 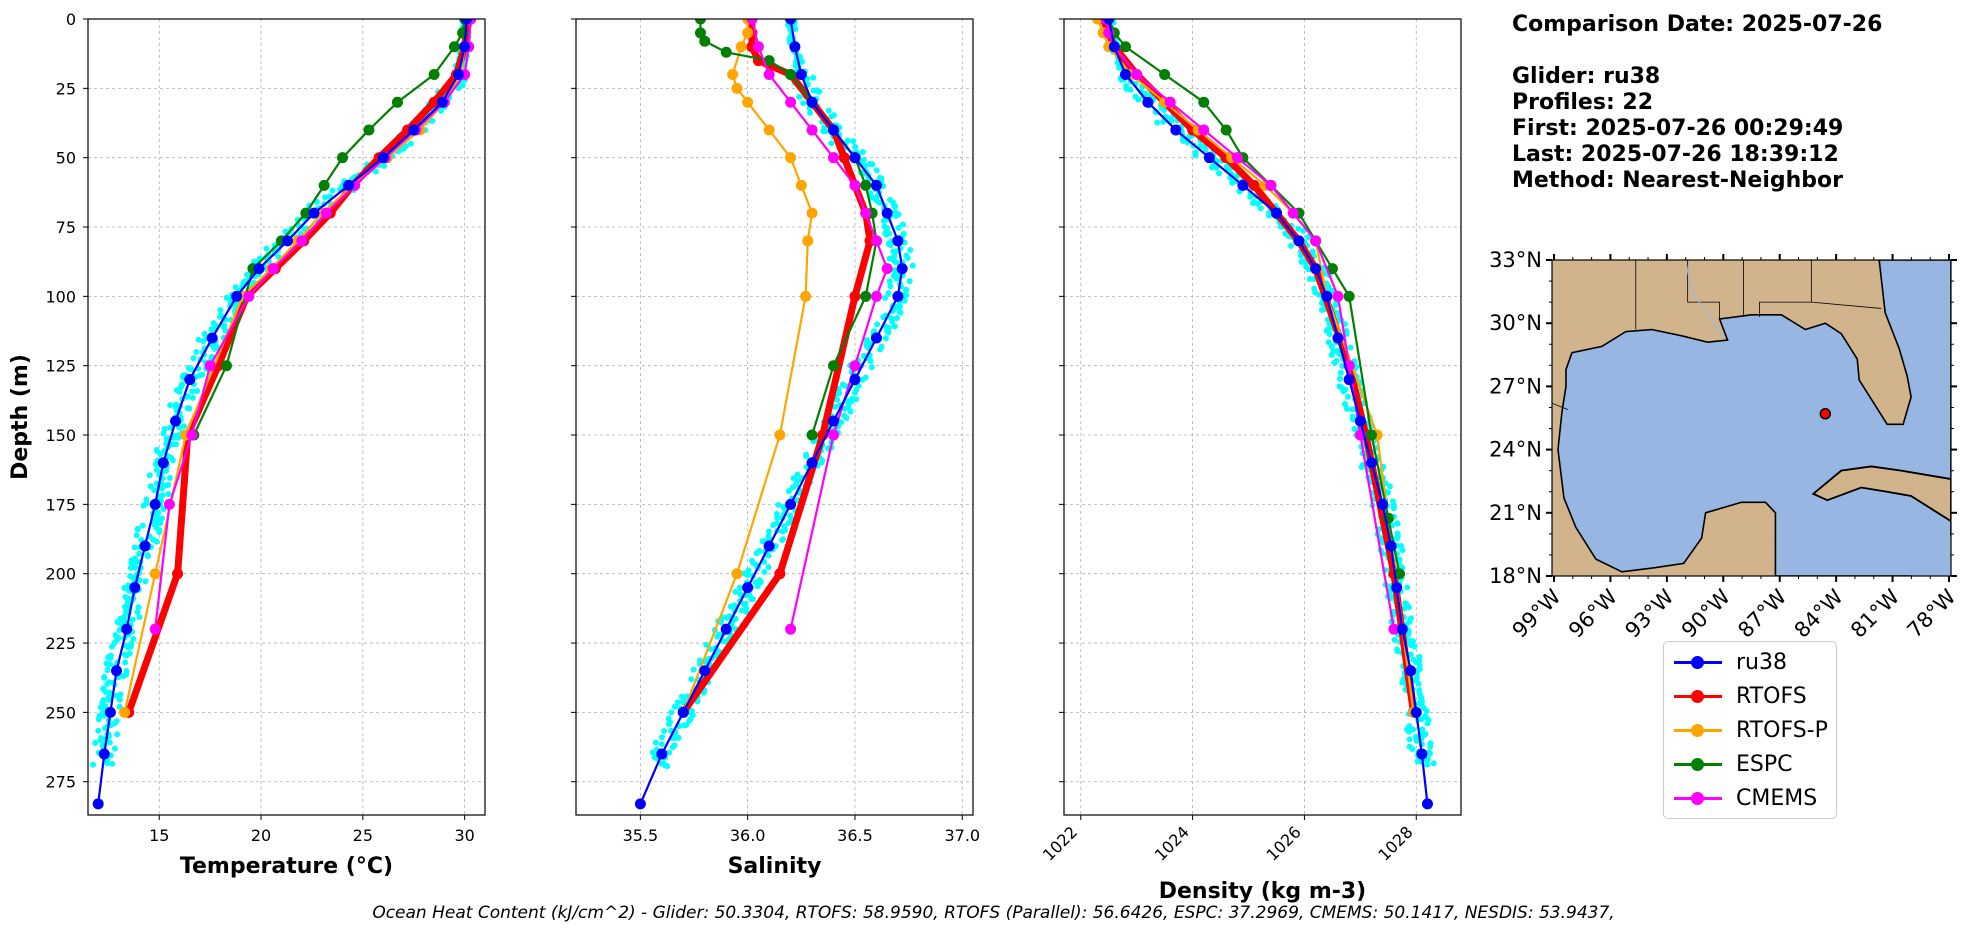 I want to click on y-tick-label: 100, so click(x=60, y=296).